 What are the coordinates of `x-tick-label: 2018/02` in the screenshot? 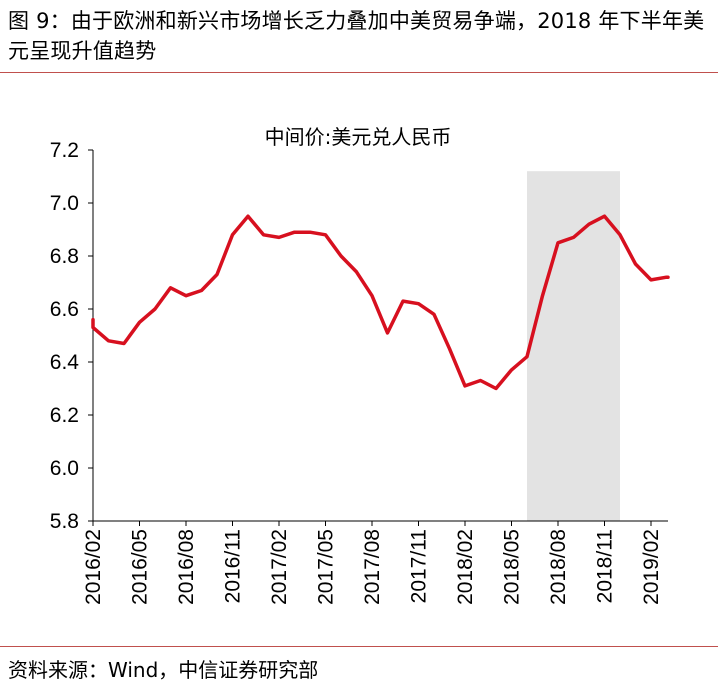 It's located at (465, 567).